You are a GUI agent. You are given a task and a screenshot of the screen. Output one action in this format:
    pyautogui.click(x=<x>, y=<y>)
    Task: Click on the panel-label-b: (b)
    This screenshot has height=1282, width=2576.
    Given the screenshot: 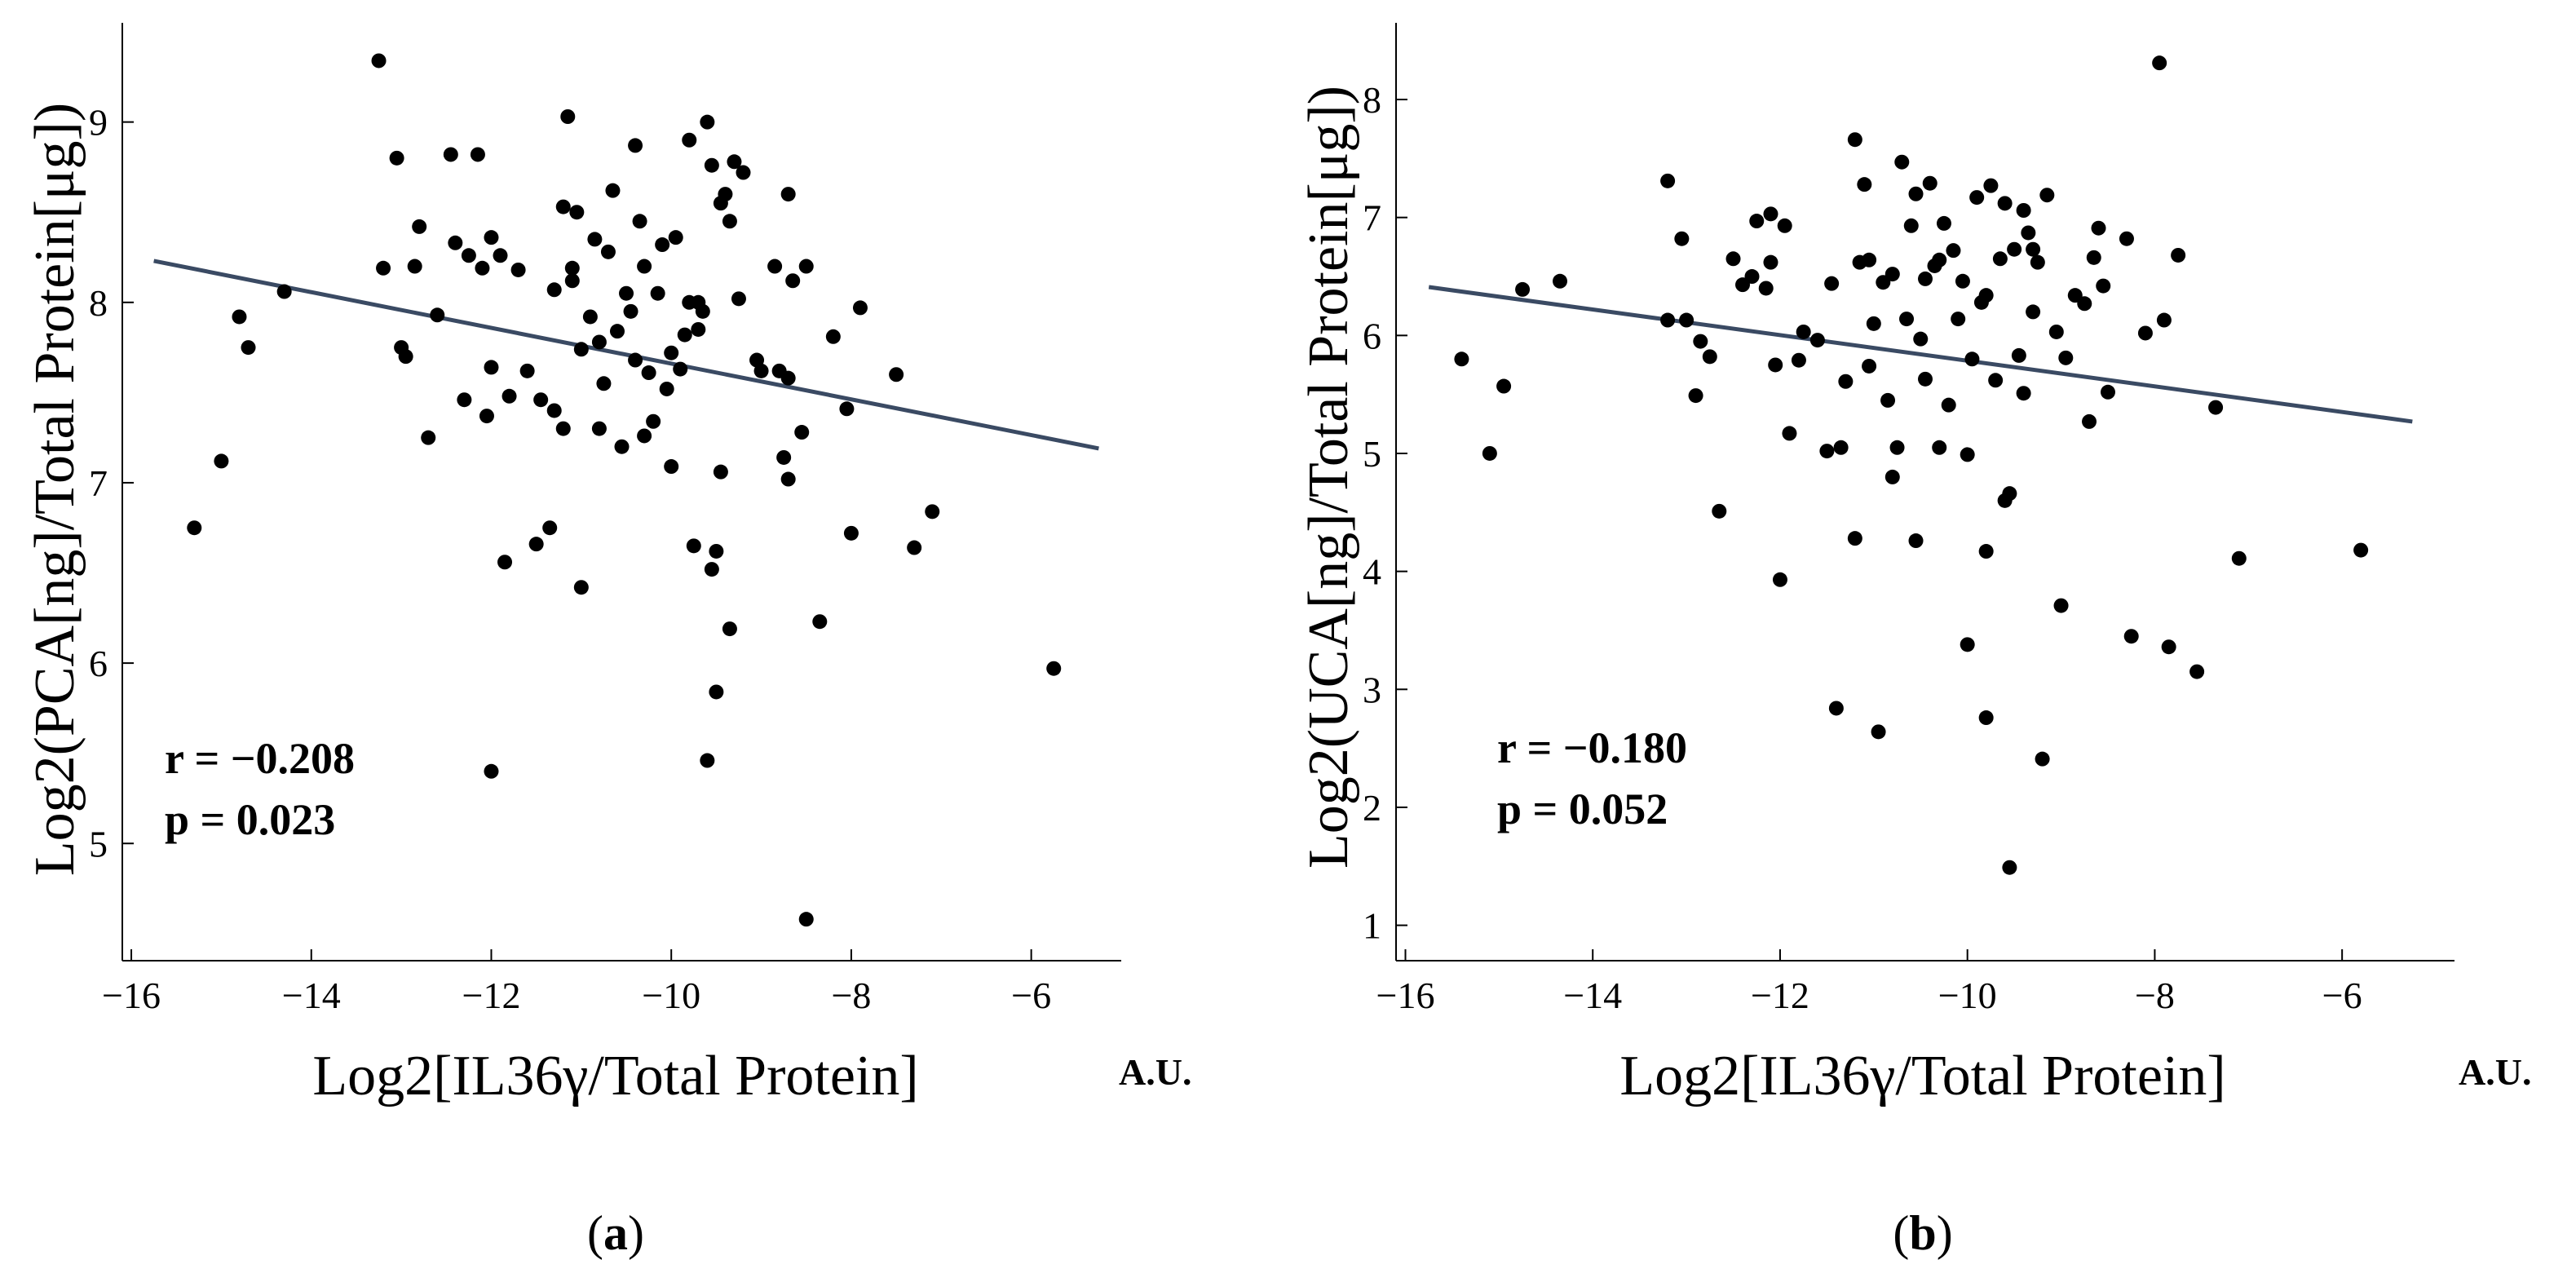 What is the action you would take?
    pyautogui.click(x=1922, y=1233)
    